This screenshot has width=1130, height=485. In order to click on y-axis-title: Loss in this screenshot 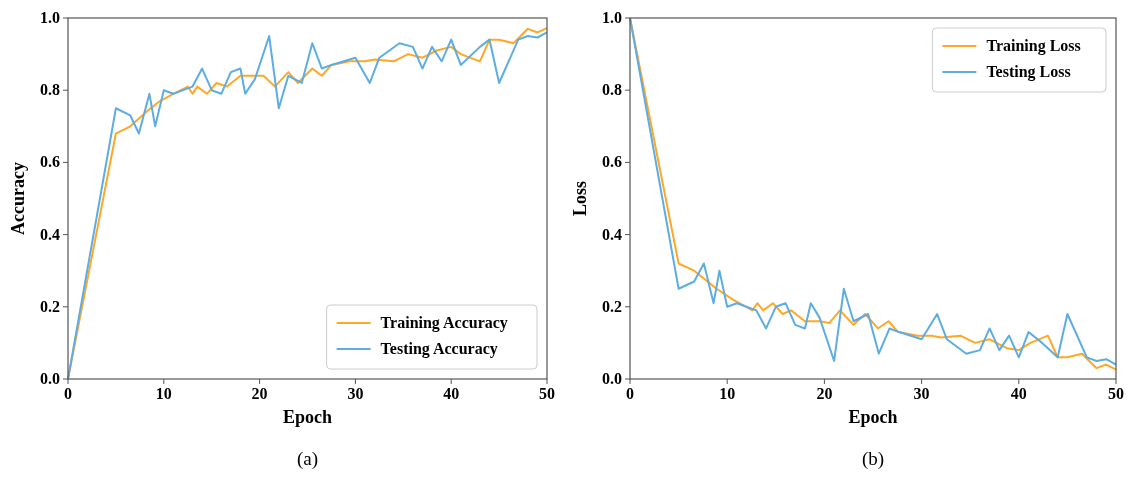, I will do `click(580, 198)`.